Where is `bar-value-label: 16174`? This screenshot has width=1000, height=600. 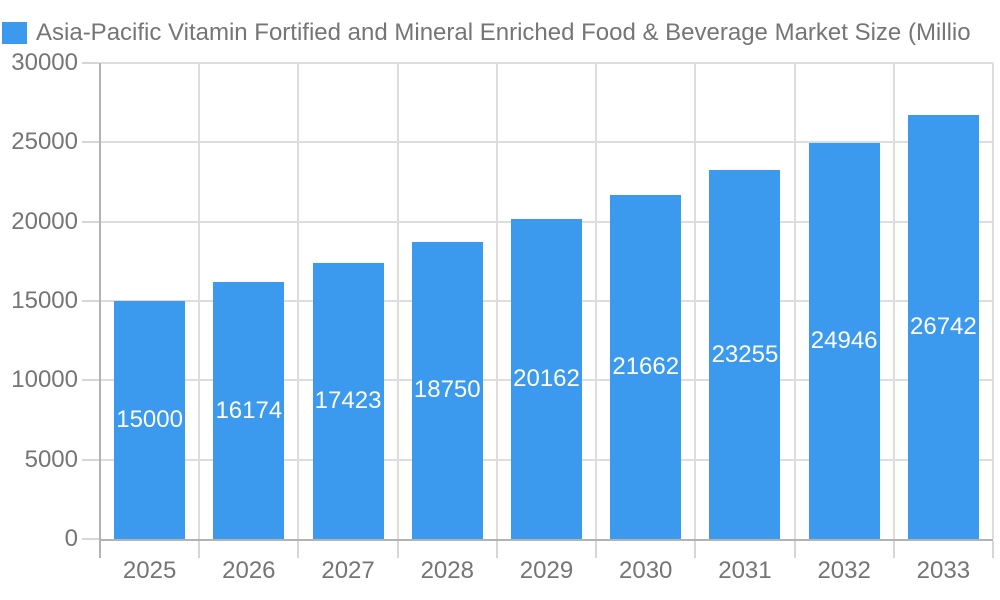 bar-value-label: 16174 is located at coordinates (249, 410).